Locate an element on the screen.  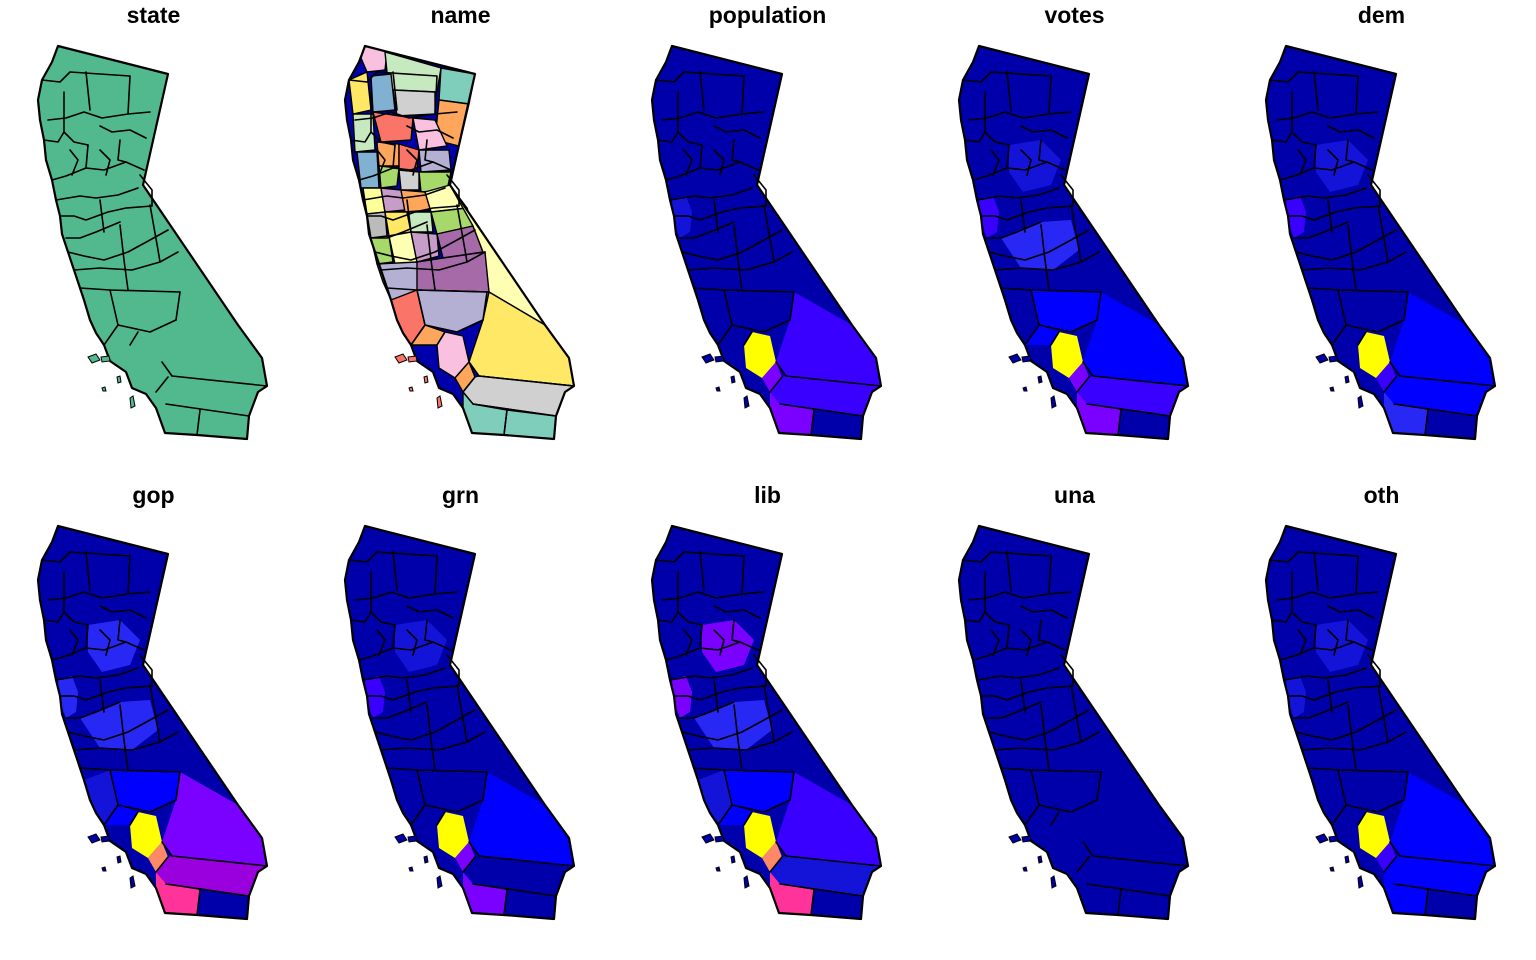
panel-dem: dem is located at coordinates (1381, 240).